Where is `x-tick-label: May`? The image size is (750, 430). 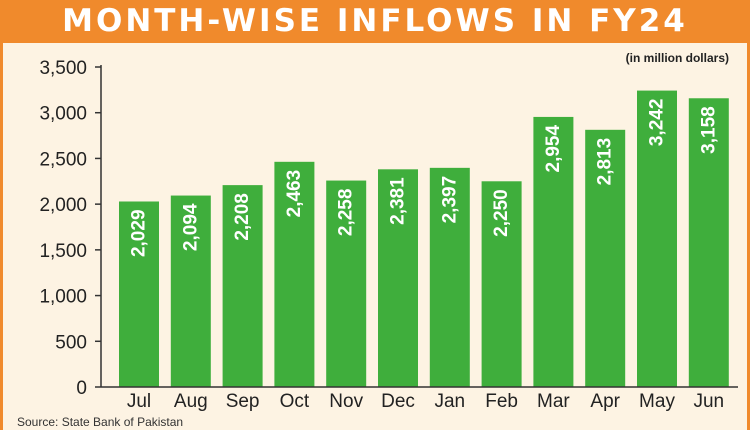 x-tick-label: May is located at coordinates (657, 401).